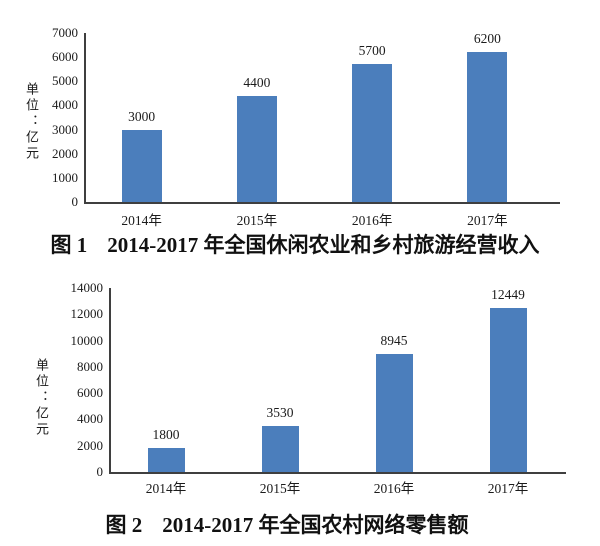 Image resolution: width=600 pixels, height=546 pixels. What do you see at coordinates (124, 525) in the screenshot?
I see `figure-2-label: 图 2` at bounding box center [124, 525].